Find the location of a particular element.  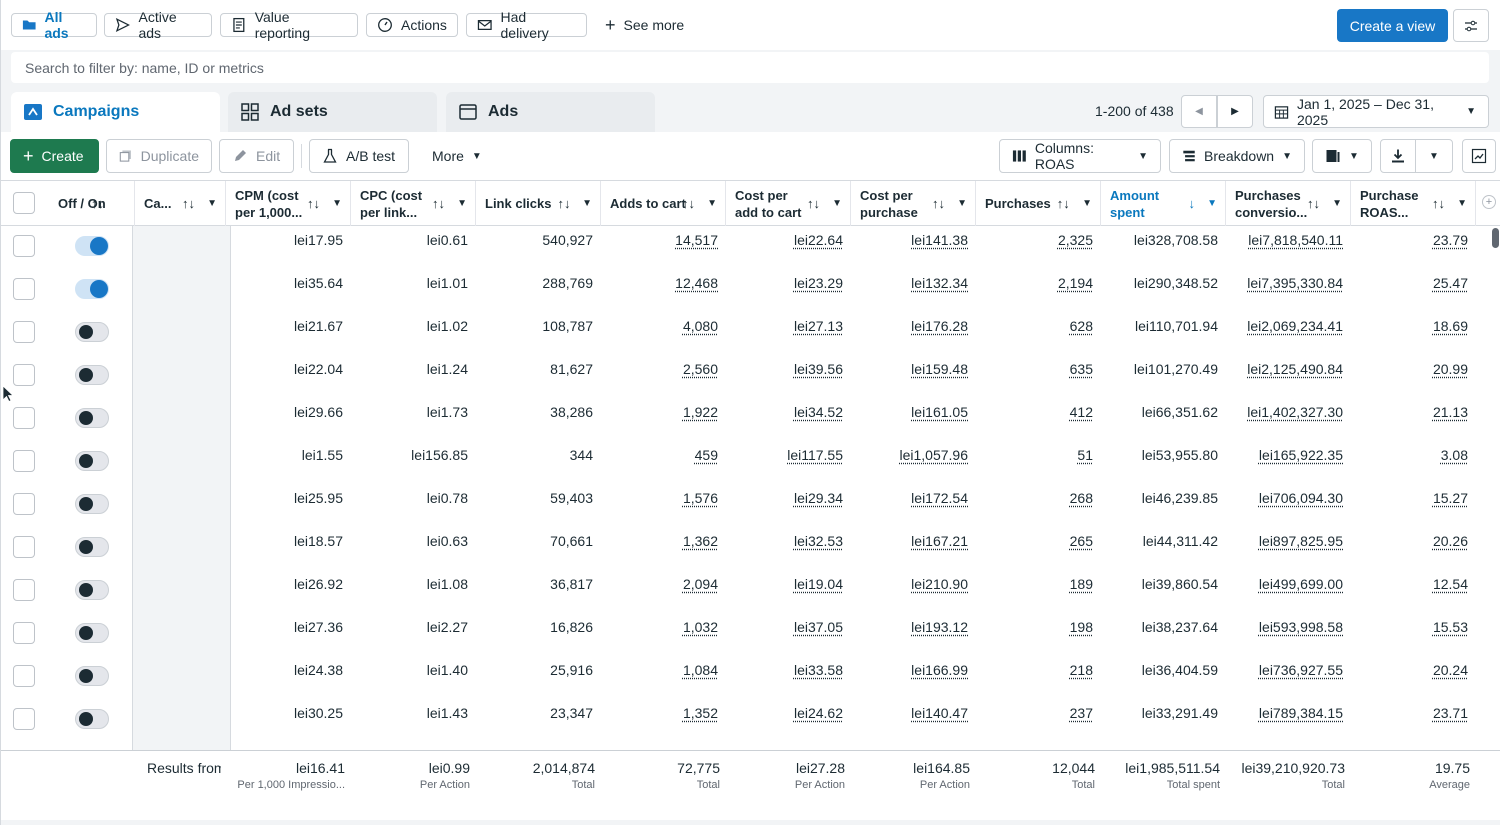

column-header: Ca... ↑↓ ▼ is located at coordinates (180, 203).